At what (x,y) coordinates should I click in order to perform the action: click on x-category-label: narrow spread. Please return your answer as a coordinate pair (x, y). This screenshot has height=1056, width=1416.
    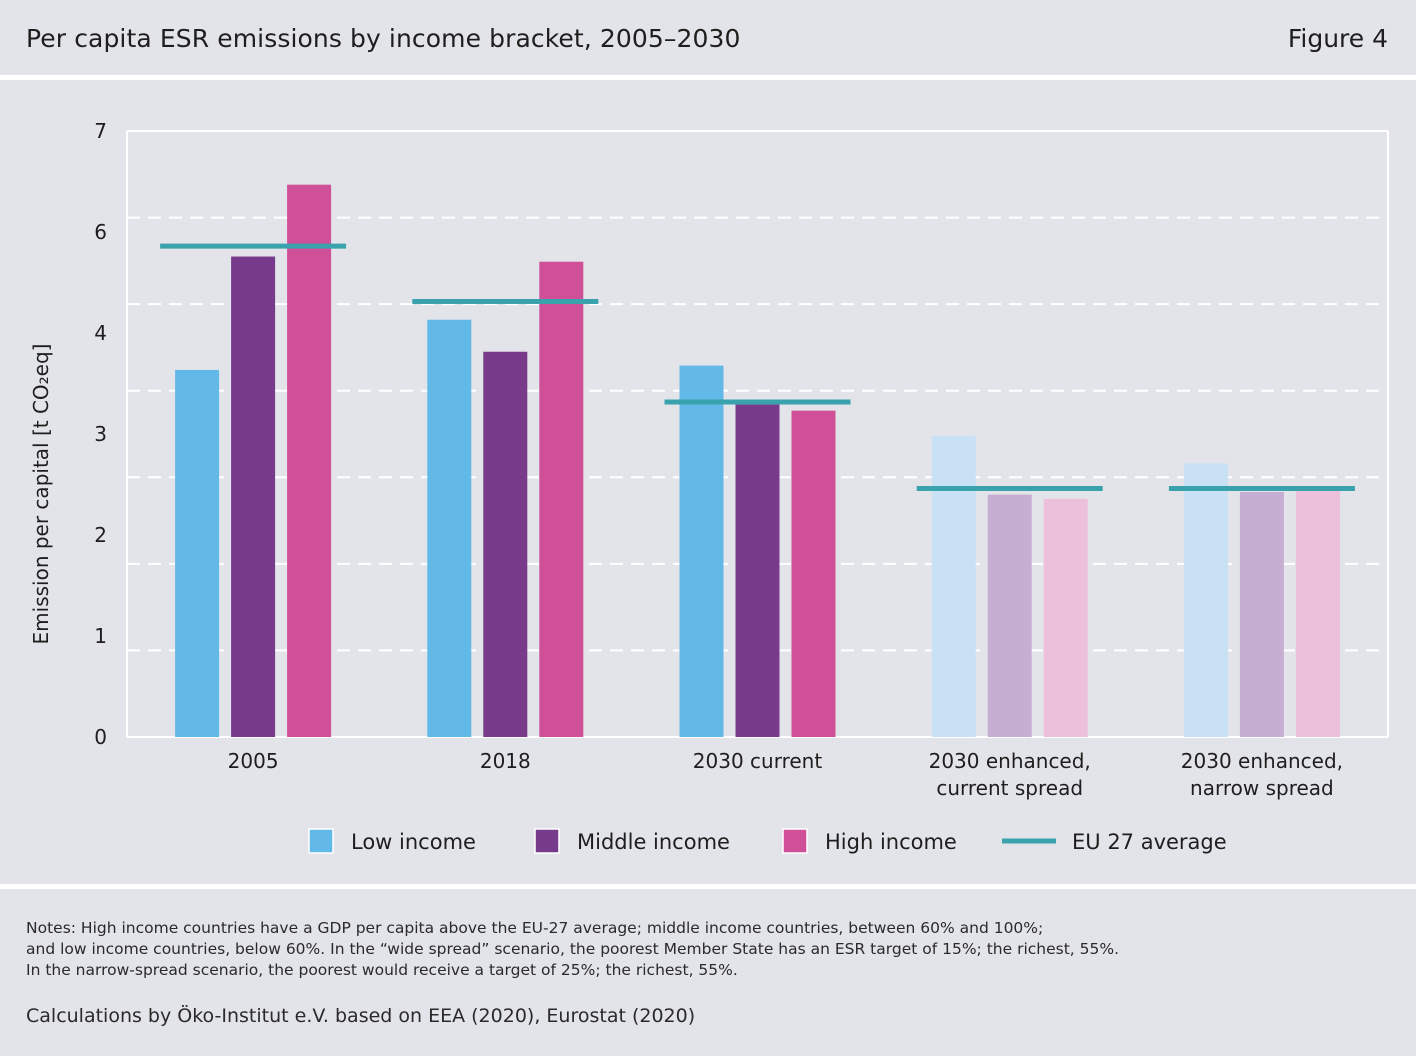
    Looking at the image, I should click on (1262, 788).